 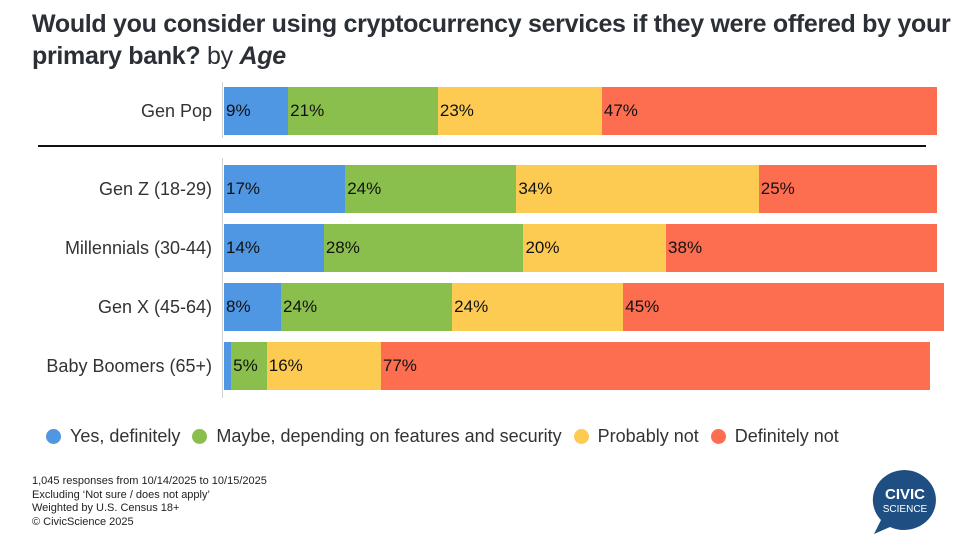 What do you see at coordinates (138, 248) in the screenshot?
I see `category-label: Millennials (30-44)` at bounding box center [138, 248].